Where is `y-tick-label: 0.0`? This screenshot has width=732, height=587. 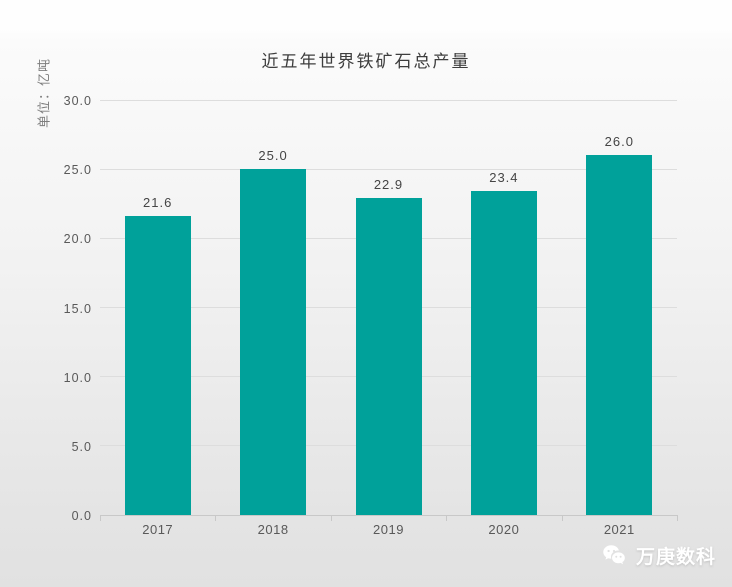
y-tick-label: 0.0 is located at coordinates (81, 516).